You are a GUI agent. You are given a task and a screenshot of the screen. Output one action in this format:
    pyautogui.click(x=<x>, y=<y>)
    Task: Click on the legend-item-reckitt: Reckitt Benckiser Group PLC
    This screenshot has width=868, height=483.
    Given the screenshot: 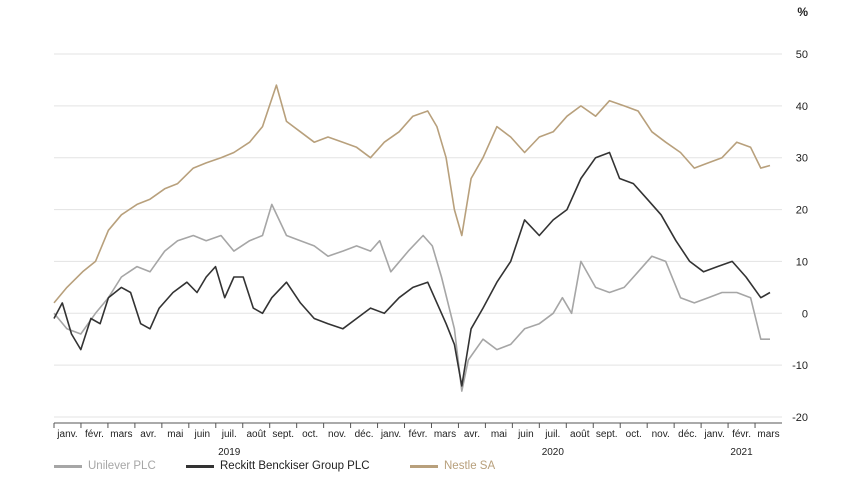 What is the action you would take?
    pyautogui.click(x=278, y=466)
    